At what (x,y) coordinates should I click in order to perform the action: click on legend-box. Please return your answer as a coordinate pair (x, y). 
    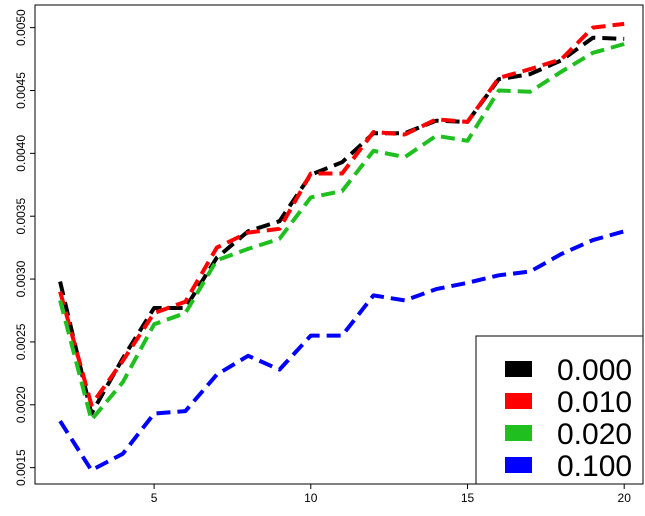
    Looking at the image, I should click on (559, 410).